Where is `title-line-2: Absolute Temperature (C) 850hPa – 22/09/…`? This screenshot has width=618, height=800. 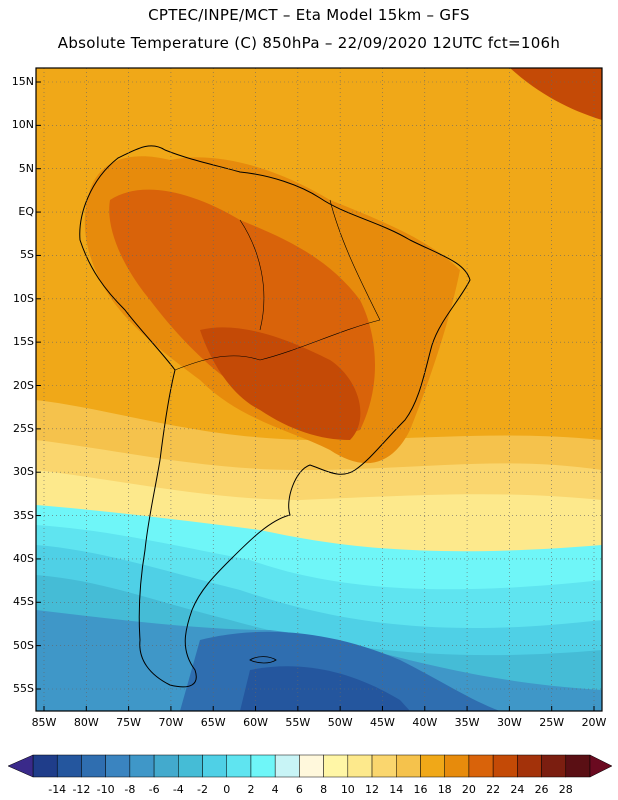
title-line-2: Absolute Temperature (C) 850hPa – 22/09/… is located at coordinates (309, 43).